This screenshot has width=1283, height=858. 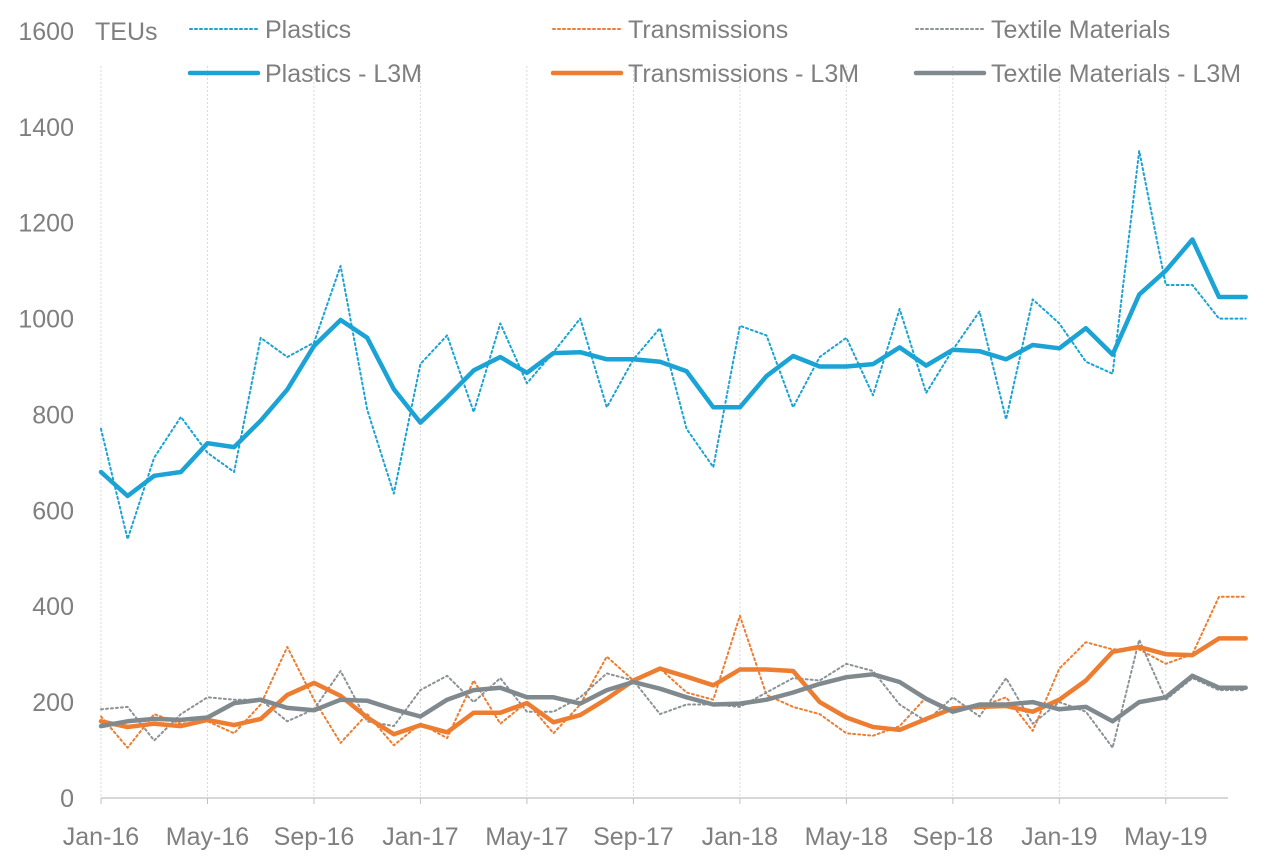 What do you see at coordinates (207, 837) in the screenshot?
I see `x-tick-label: May-16` at bounding box center [207, 837].